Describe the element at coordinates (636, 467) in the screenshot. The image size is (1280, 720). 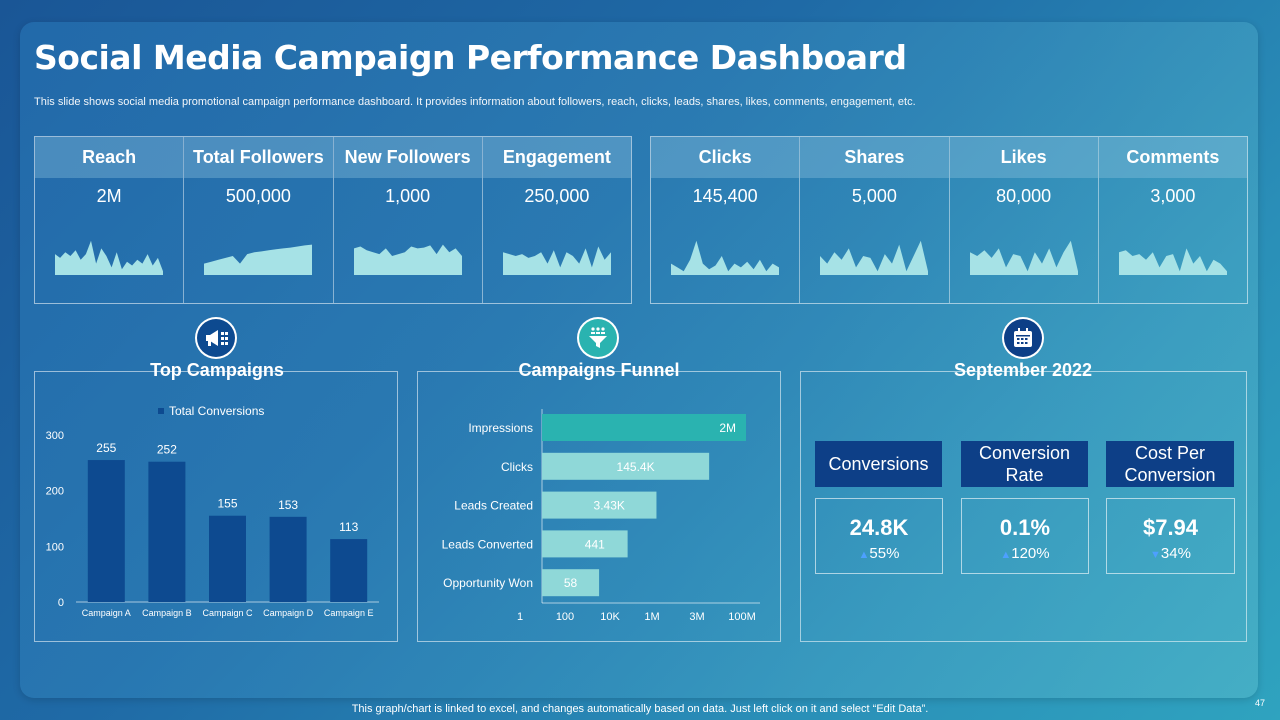
I see `funnel-value-label: 145.4K` at that location.